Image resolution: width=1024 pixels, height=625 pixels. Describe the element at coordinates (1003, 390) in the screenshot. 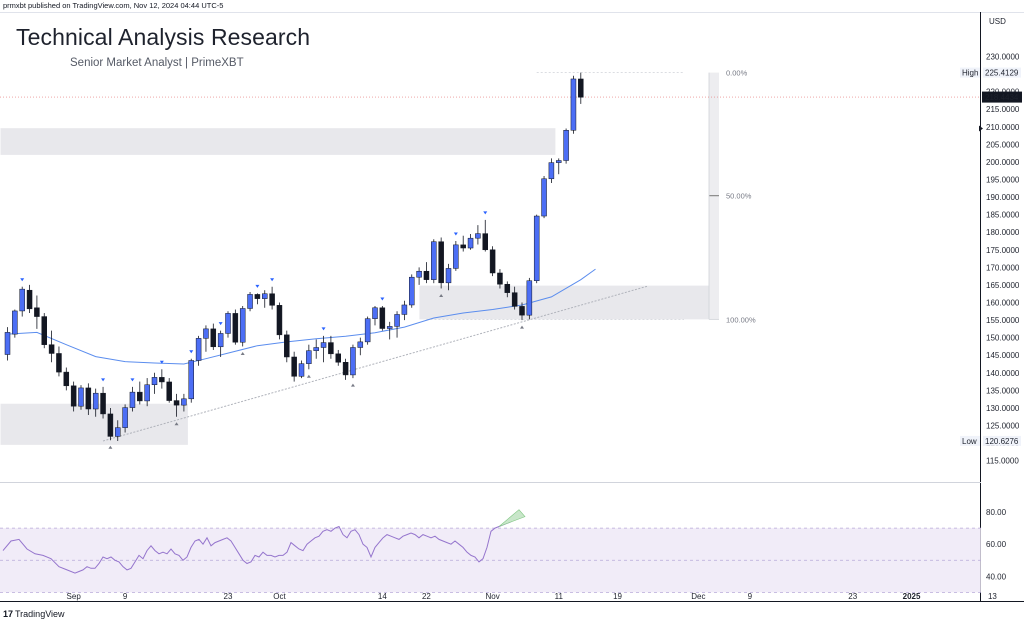

I see `price-tick-label: 135.0000` at that location.